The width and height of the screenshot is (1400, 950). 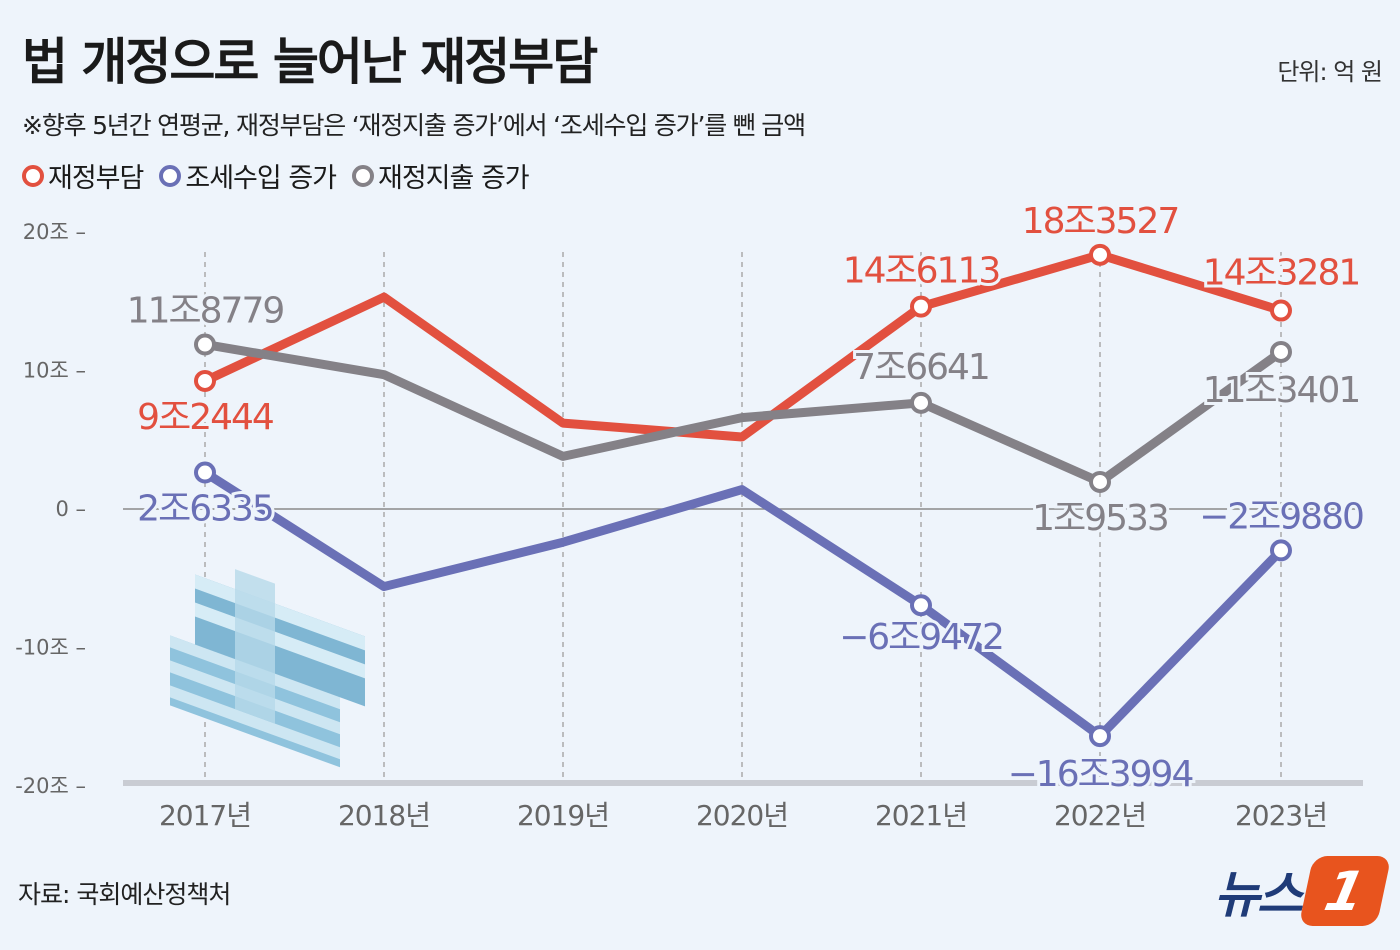 What do you see at coordinates (1330, 72) in the screenshot?
I see `unit-label: 단위: 억 원` at bounding box center [1330, 72].